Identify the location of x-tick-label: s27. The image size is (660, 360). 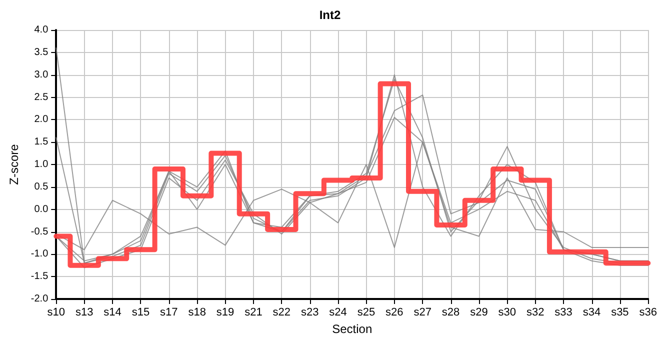
(423, 312).